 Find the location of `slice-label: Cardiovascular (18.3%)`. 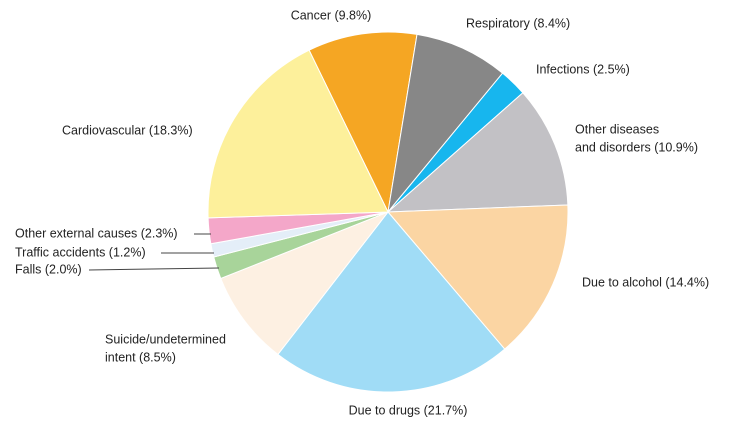

slice-label: Cardiovascular (18.3%) is located at coordinates (127, 130).